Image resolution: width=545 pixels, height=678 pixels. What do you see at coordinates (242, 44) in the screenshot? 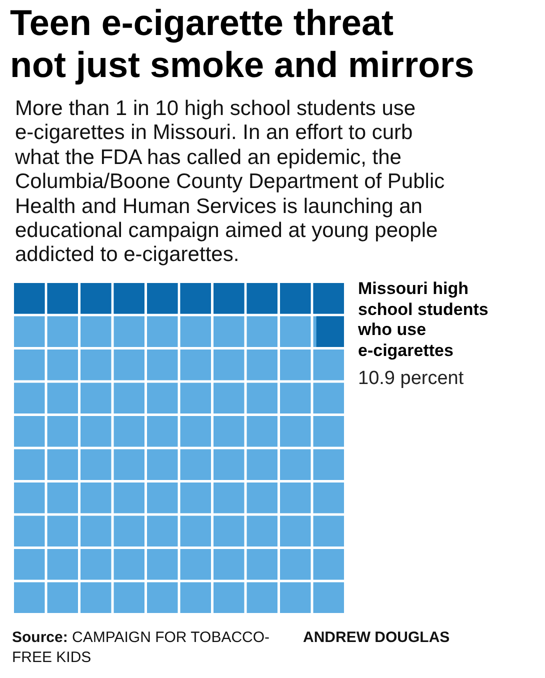
I see `text: Teen e-cigarette threat not just smoke and mirrors` at bounding box center [242, 44].